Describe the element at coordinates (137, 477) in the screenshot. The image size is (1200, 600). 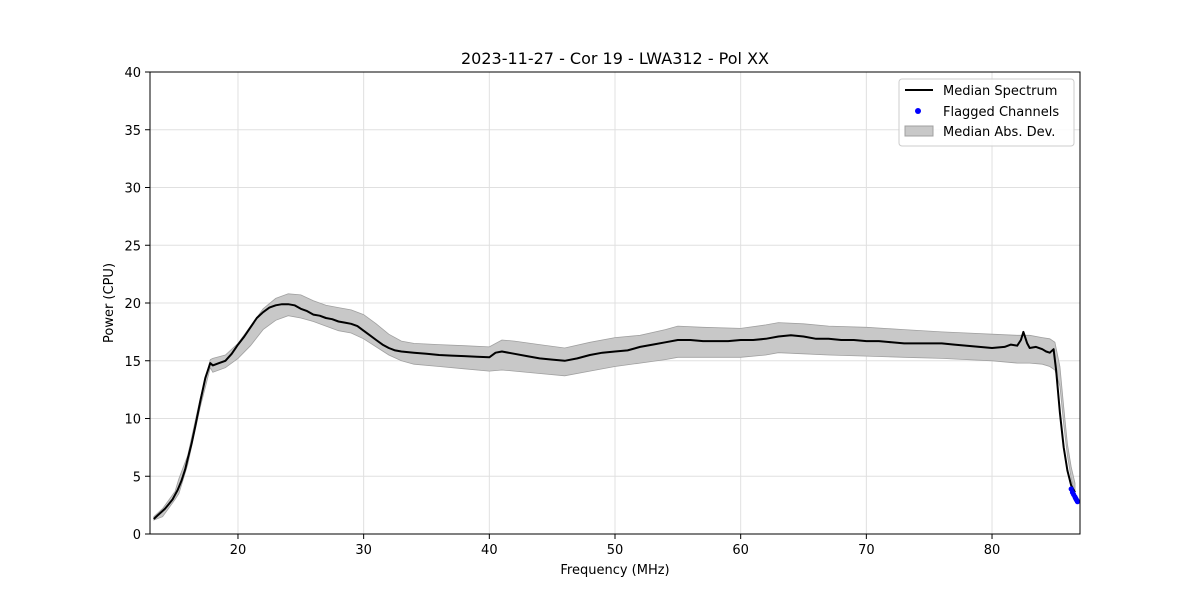
I see `y-tick-label: 5` at that location.